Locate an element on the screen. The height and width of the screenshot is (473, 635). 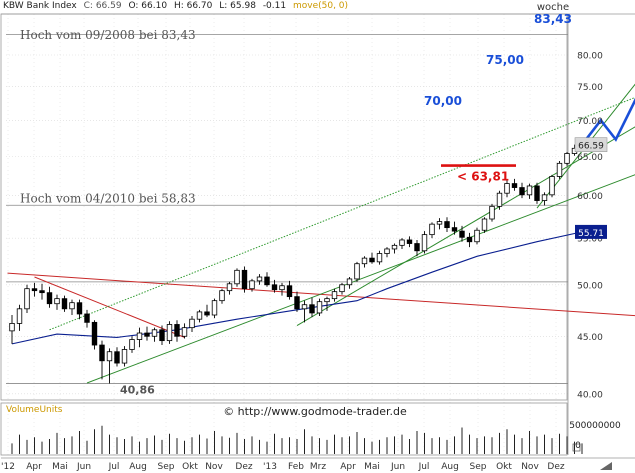
x-tick-label: Okt is located at coordinates (190, 467).